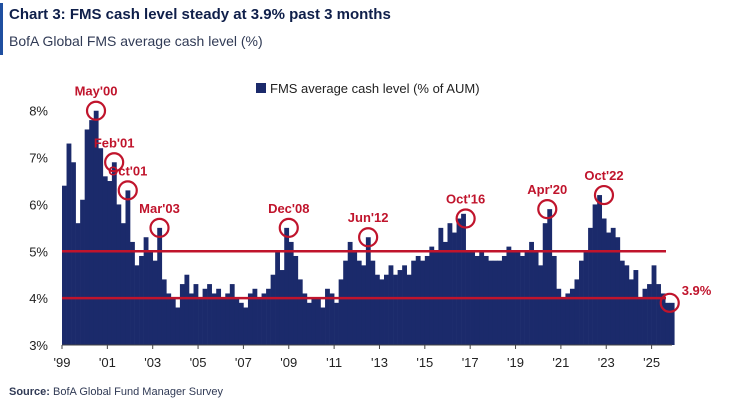  I want to click on source-note: Source: BofA Global Fund Manager Survey, so click(116, 392).